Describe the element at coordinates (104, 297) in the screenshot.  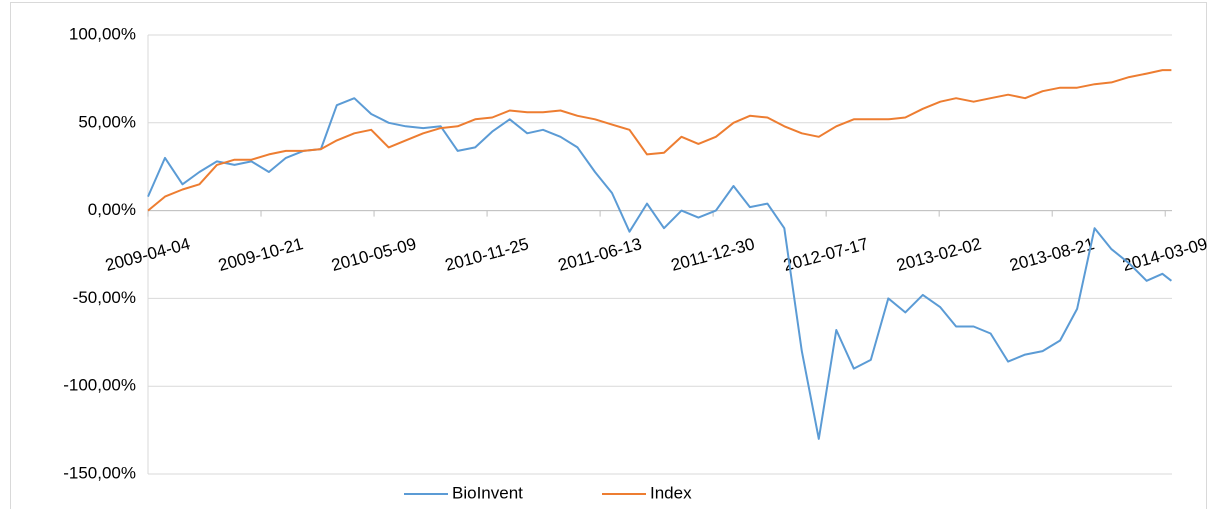
I see `y-tick-label: -50,00%` at that location.